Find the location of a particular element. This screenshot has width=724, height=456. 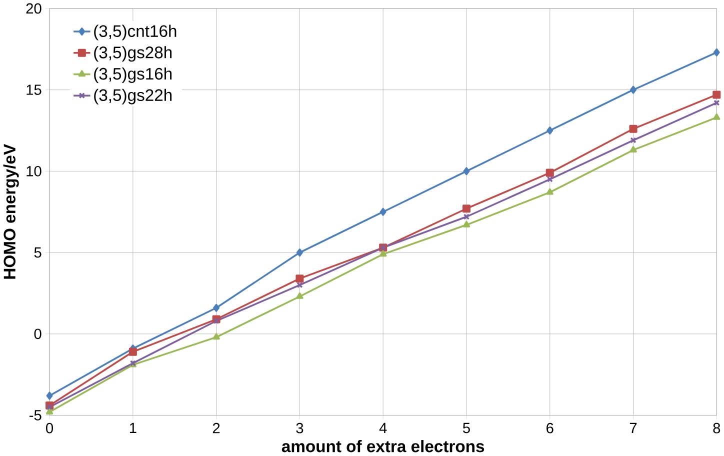

y-tick-label: 20 is located at coordinates (34, 9).